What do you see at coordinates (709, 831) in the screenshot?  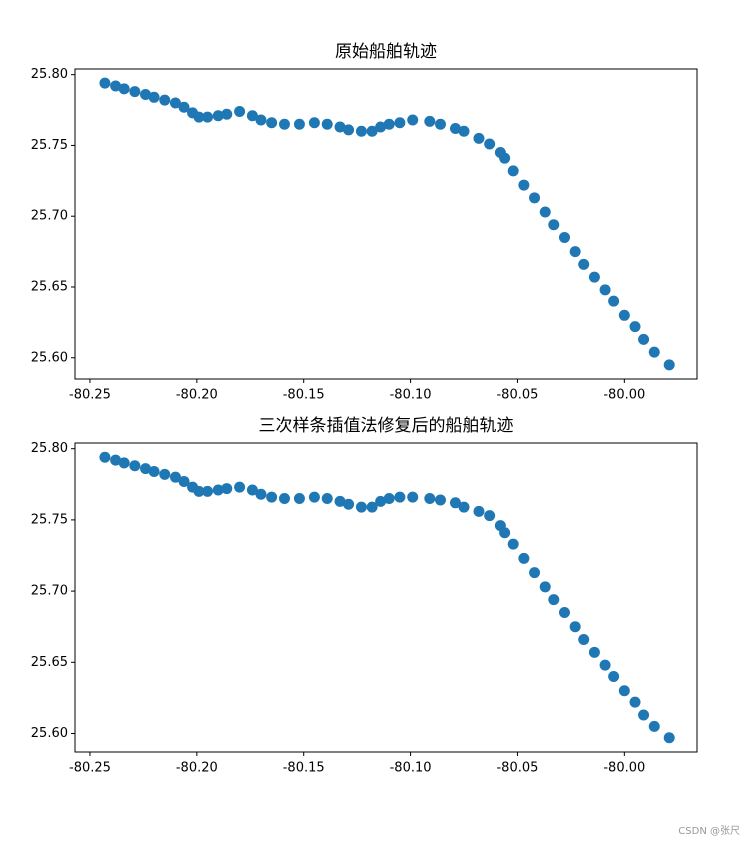 I see `watermark: CSDN @张尺` at bounding box center [709, 831].